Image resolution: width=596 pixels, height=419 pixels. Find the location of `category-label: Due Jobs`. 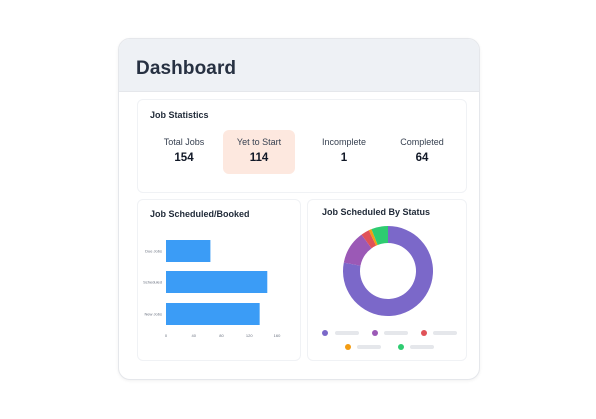

category-label: Due Jobs is located at coordinates (153, 251).